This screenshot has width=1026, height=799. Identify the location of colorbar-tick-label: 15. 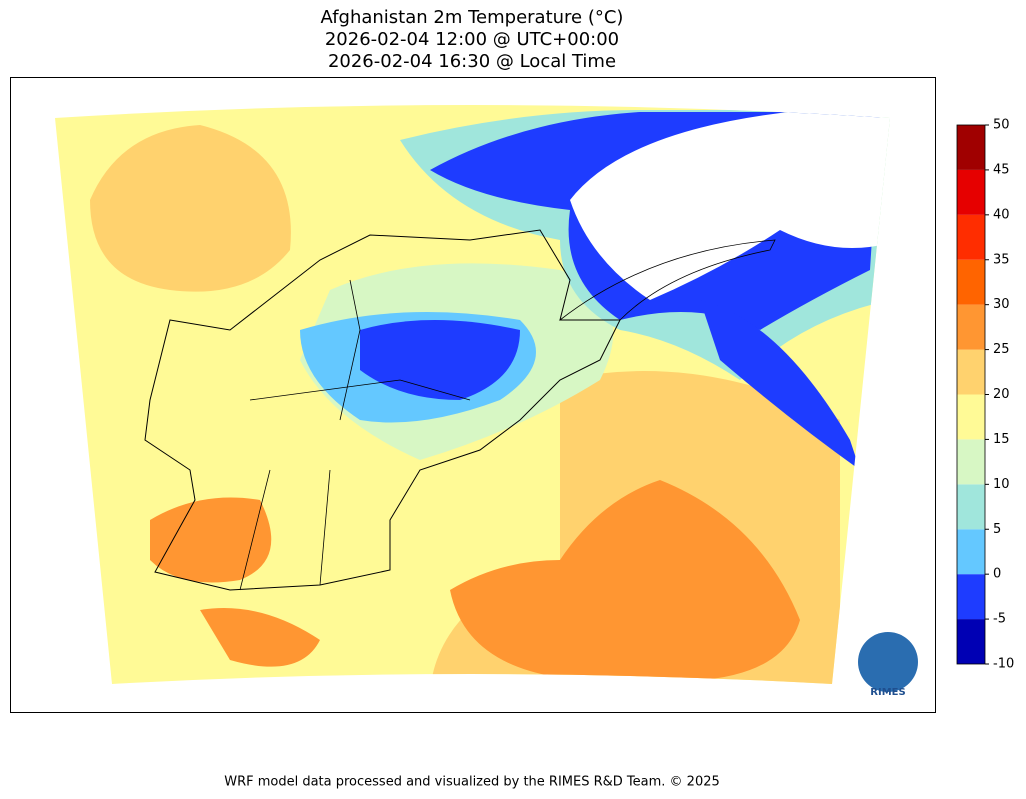
(1001, 439).